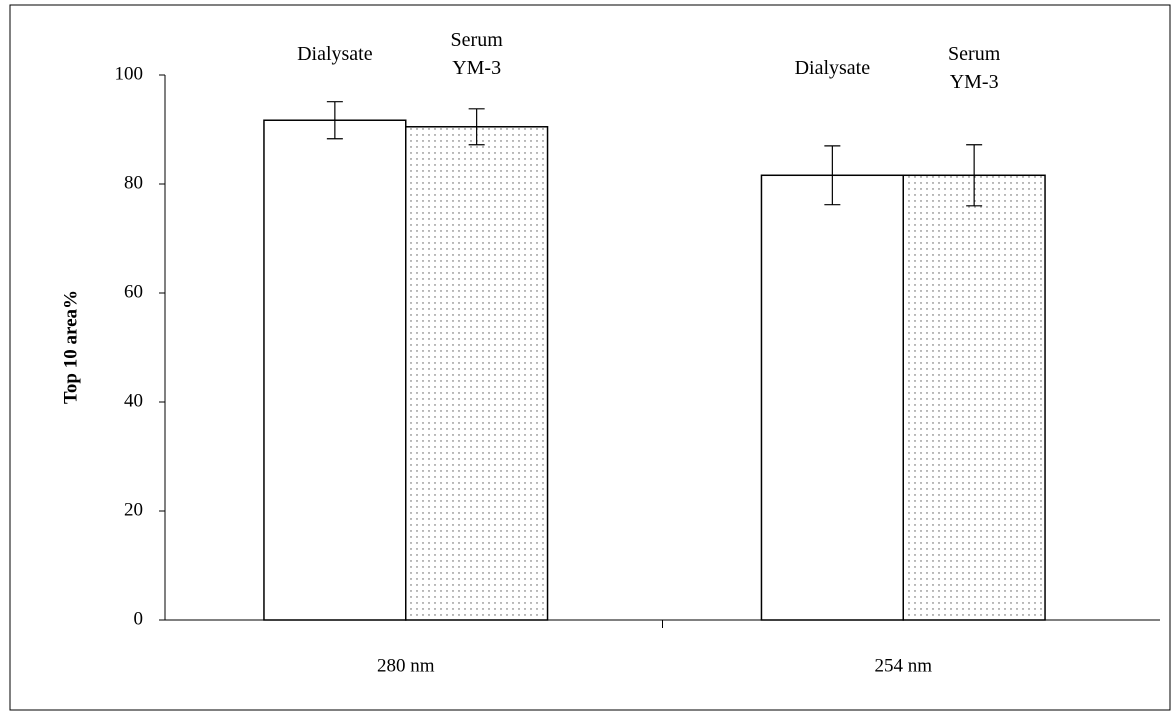 The height and width of the screenshot is (715, 1176). What do you see at coordinates (133, 400) in the screenshot?
I see `y-tick-label: 40` at bounding box center [133, 400].